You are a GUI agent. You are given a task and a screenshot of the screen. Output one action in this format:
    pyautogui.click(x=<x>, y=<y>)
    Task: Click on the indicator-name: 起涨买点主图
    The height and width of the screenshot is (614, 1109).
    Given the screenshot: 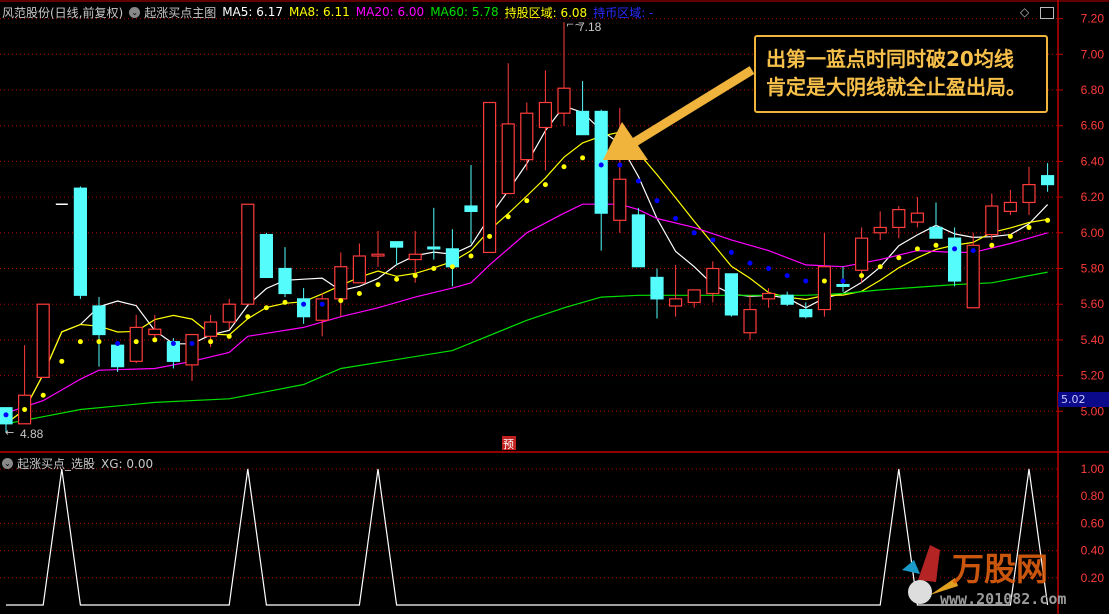 What is the action you would take?
    pyautogui.click(x=180, y=12)
    